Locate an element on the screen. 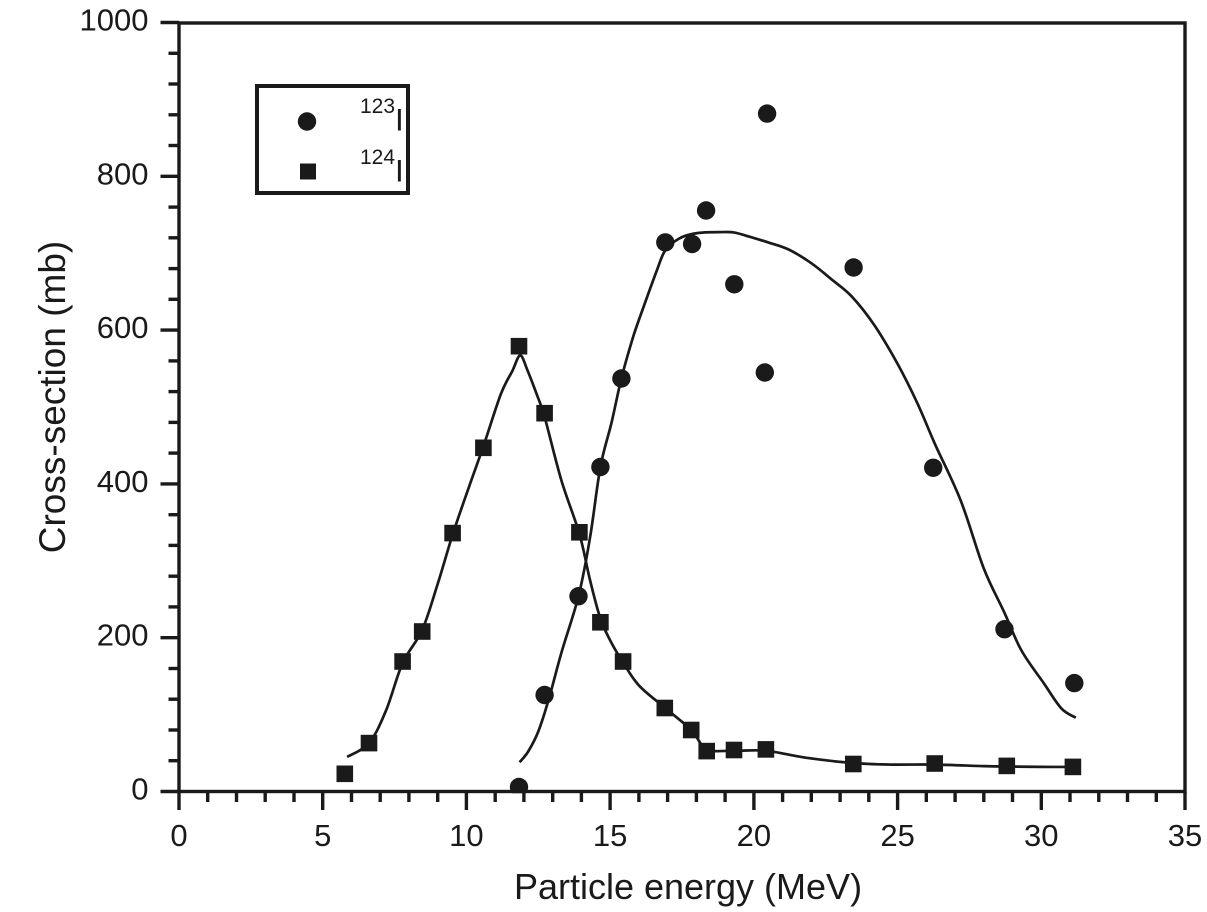 This screenshot has width=1207, height=912. svg-text: Cross-section (mb) is located at coordinates (52, 397).